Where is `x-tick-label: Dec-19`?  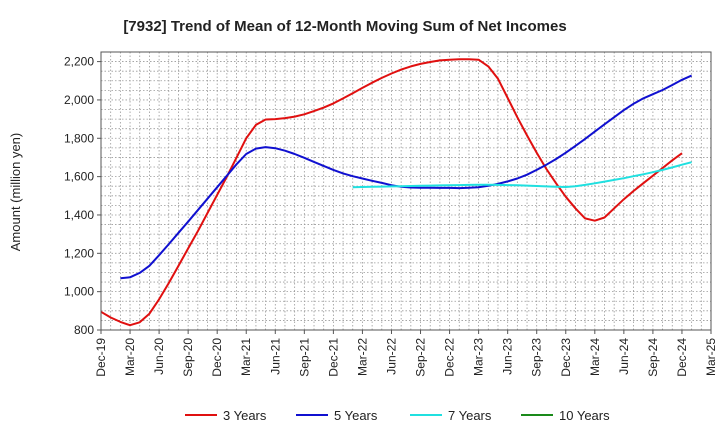 x-tick-label: Dec-19 is located at coordinates (101, 357).